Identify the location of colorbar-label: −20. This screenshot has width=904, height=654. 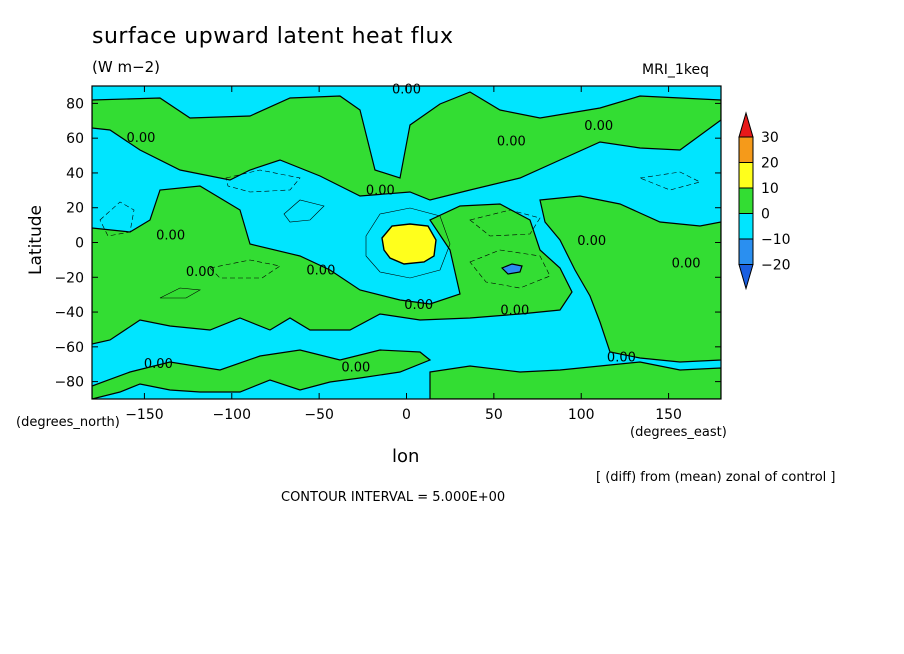
(776, 266).